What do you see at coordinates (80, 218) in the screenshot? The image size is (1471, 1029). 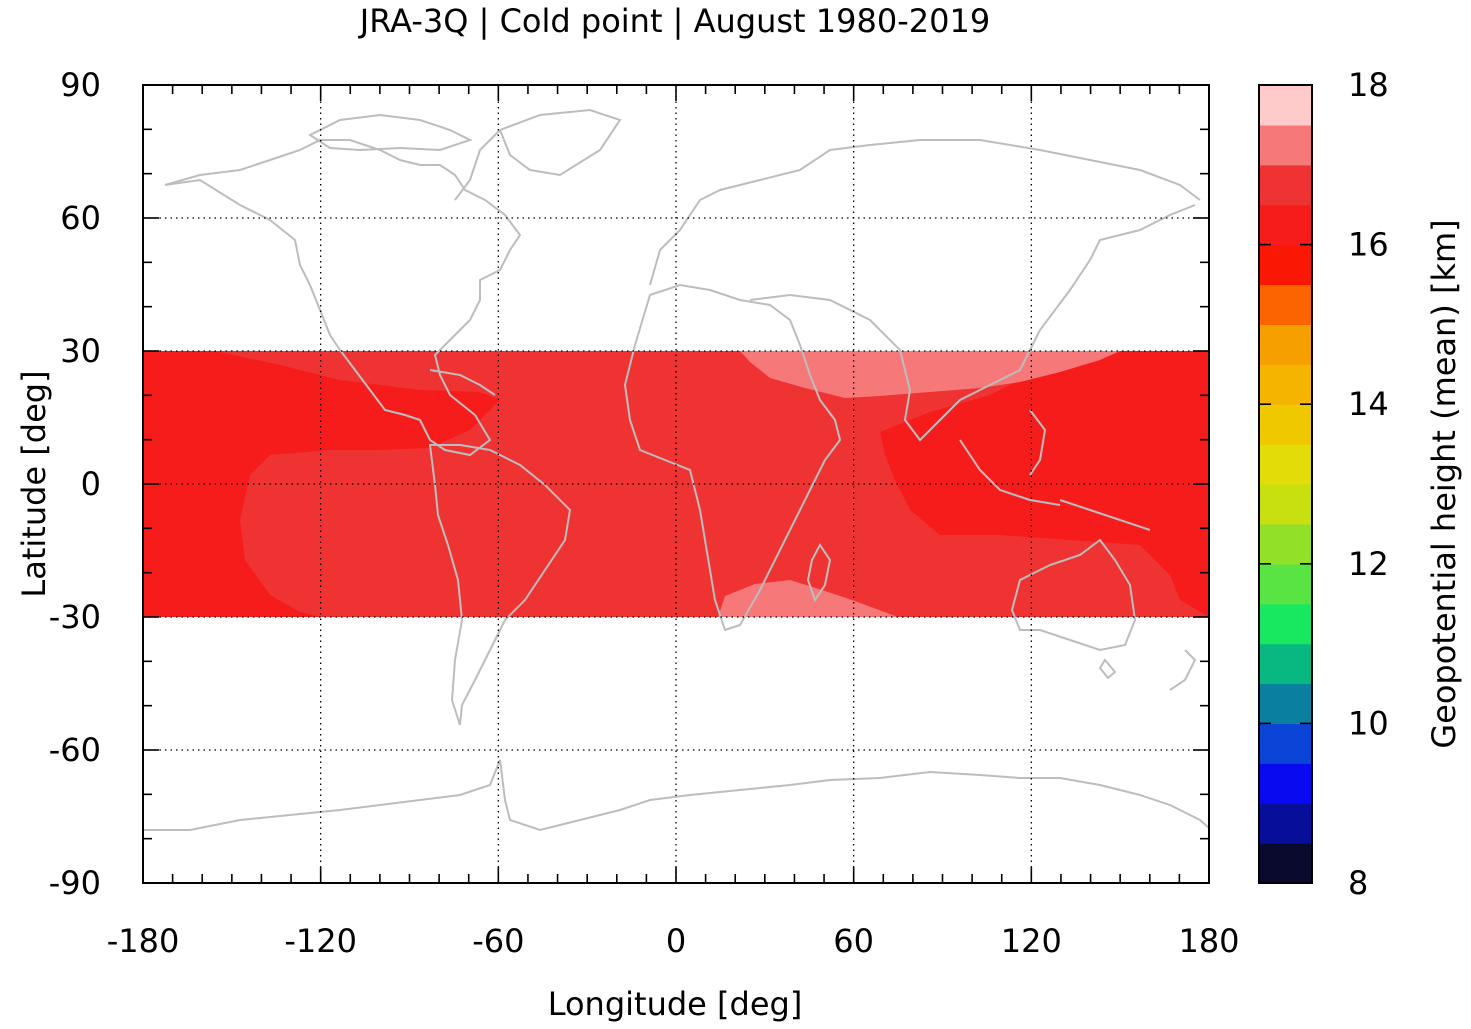 I see `y-tick-label: 60` at bounding box center [80, 218].